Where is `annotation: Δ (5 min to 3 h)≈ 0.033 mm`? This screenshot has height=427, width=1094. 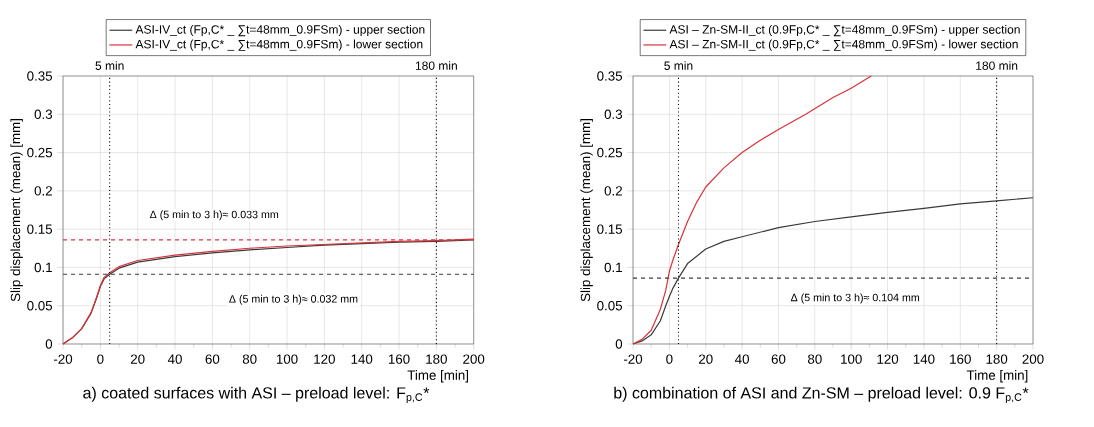
annotation: Δ (5 min to 3 h)≈ 0.033 mm is located at coordinates (214, 215).